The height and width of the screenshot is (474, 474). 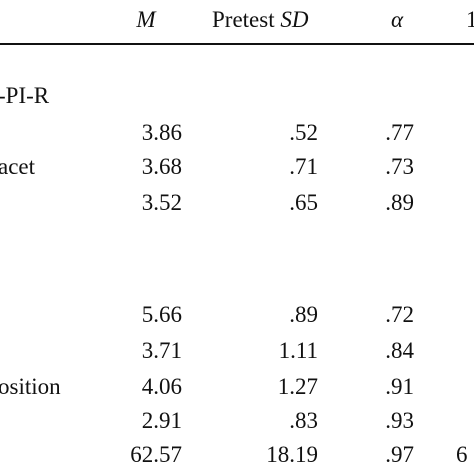 I want to click on cell-sd: .89, so click(x=303, y=314).